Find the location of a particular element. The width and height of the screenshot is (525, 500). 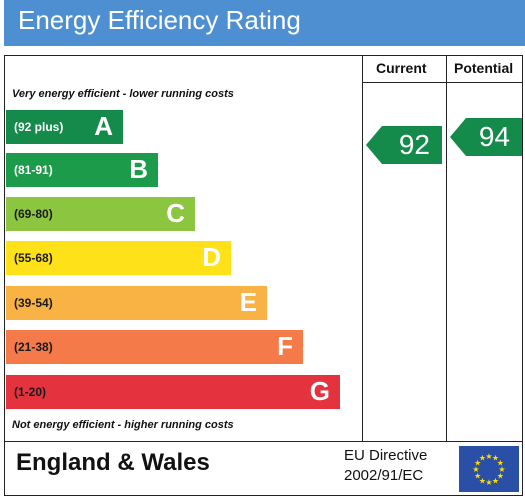

rating-band-e: (39-54) E is located at coordinates (136, 303).